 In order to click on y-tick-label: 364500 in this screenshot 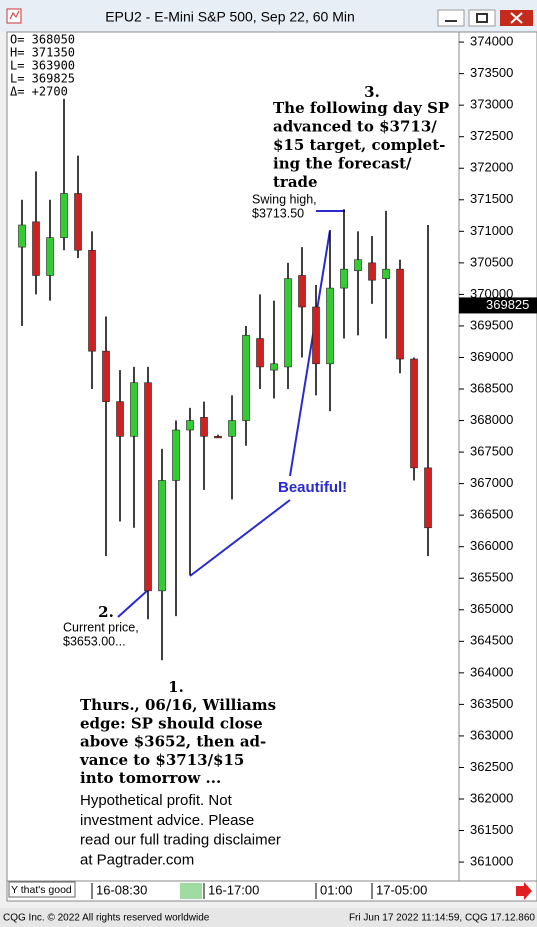, I will do `click(491, 640)`.